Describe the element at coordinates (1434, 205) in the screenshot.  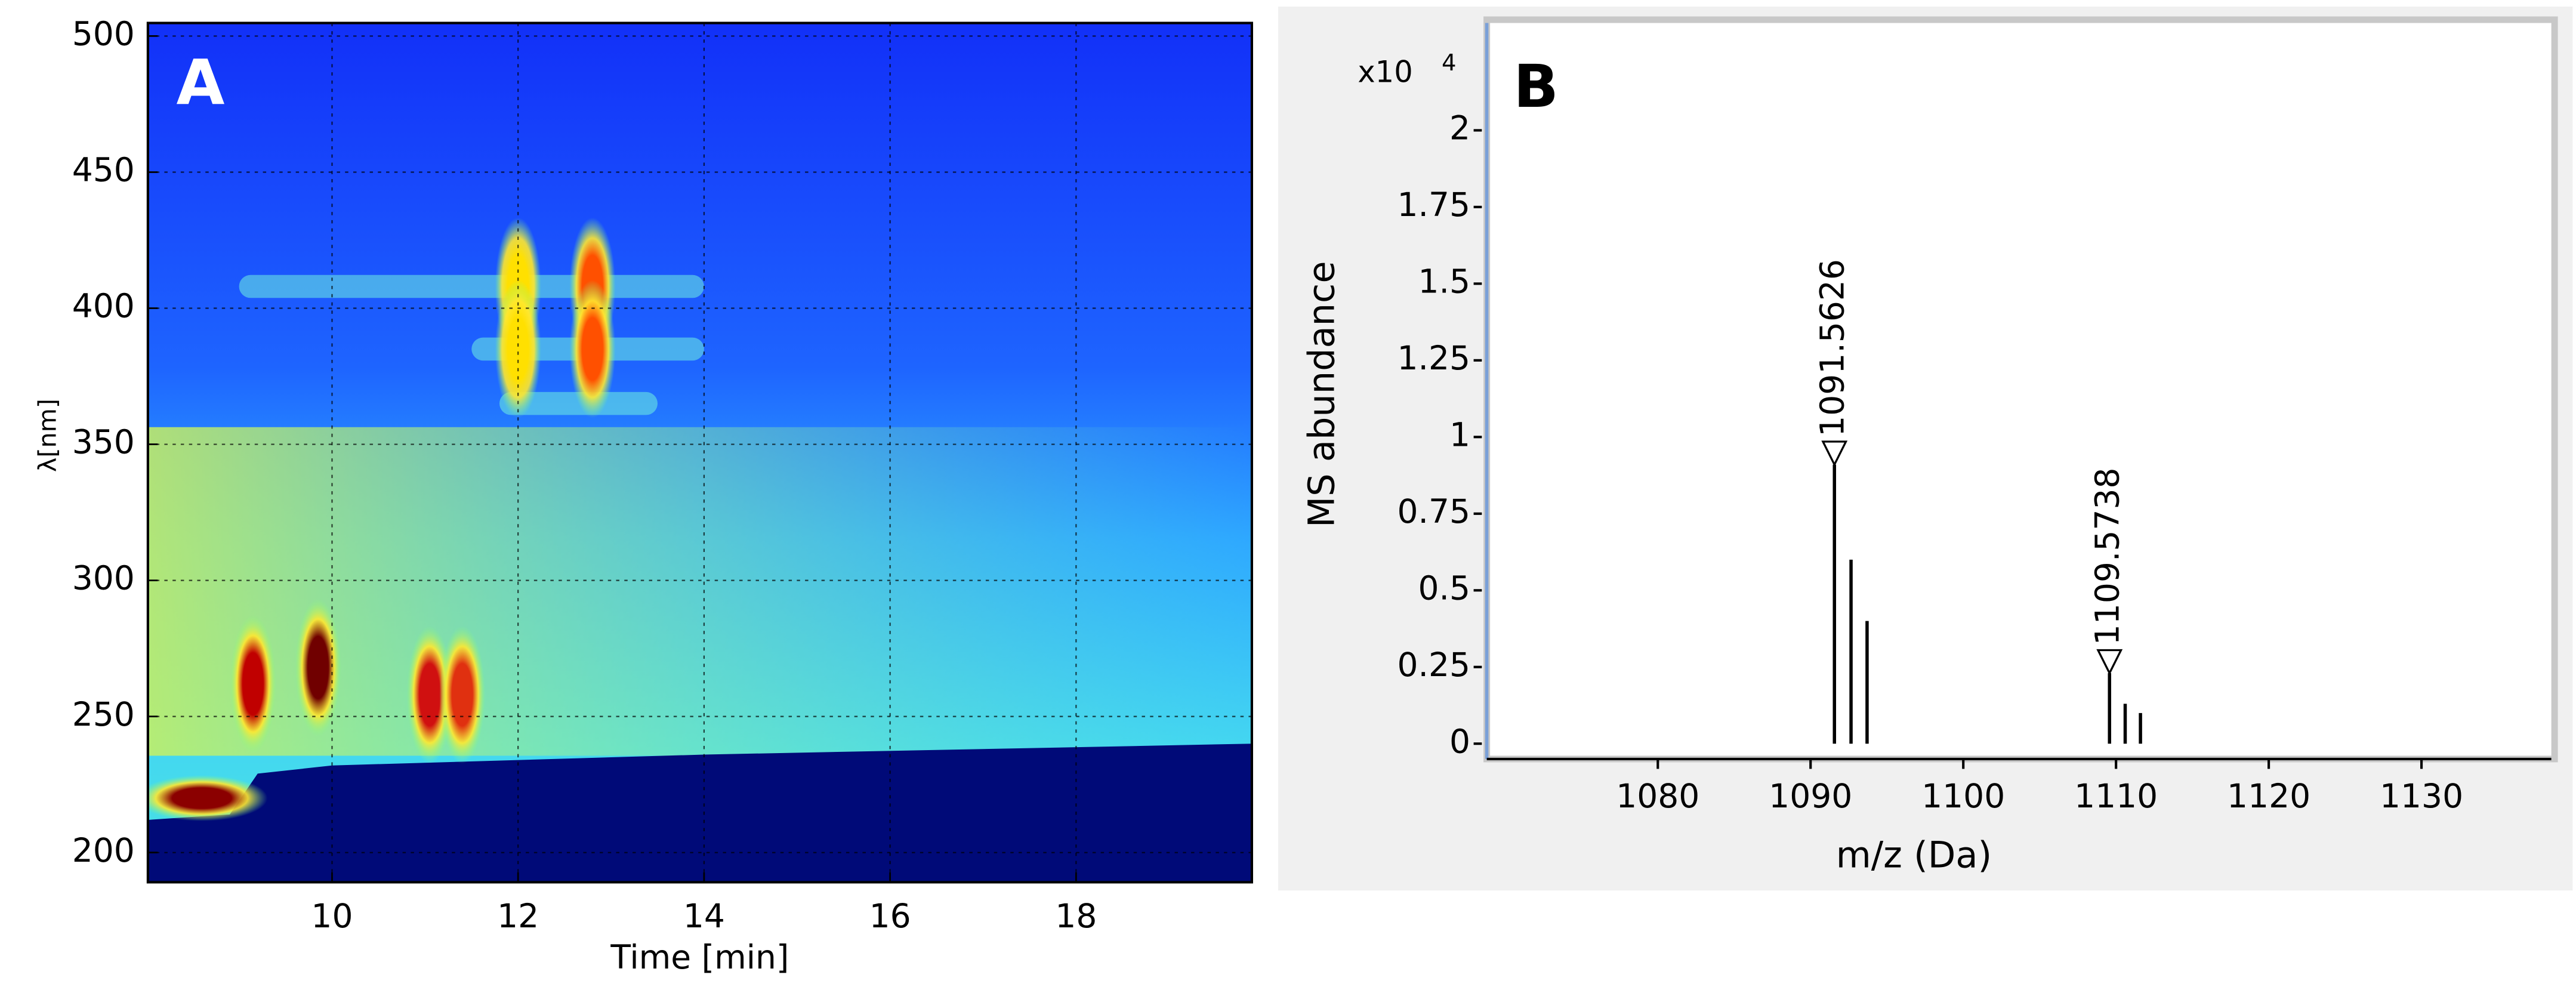
I see `y-tick-label: 1.75` at that location.